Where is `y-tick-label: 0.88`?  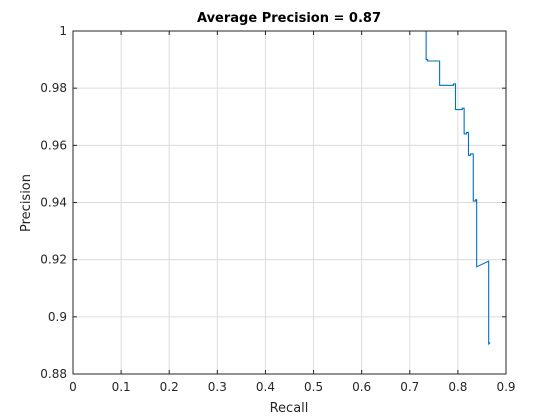
y-tick-label: 0.88 is located at coordinates (53, 374).